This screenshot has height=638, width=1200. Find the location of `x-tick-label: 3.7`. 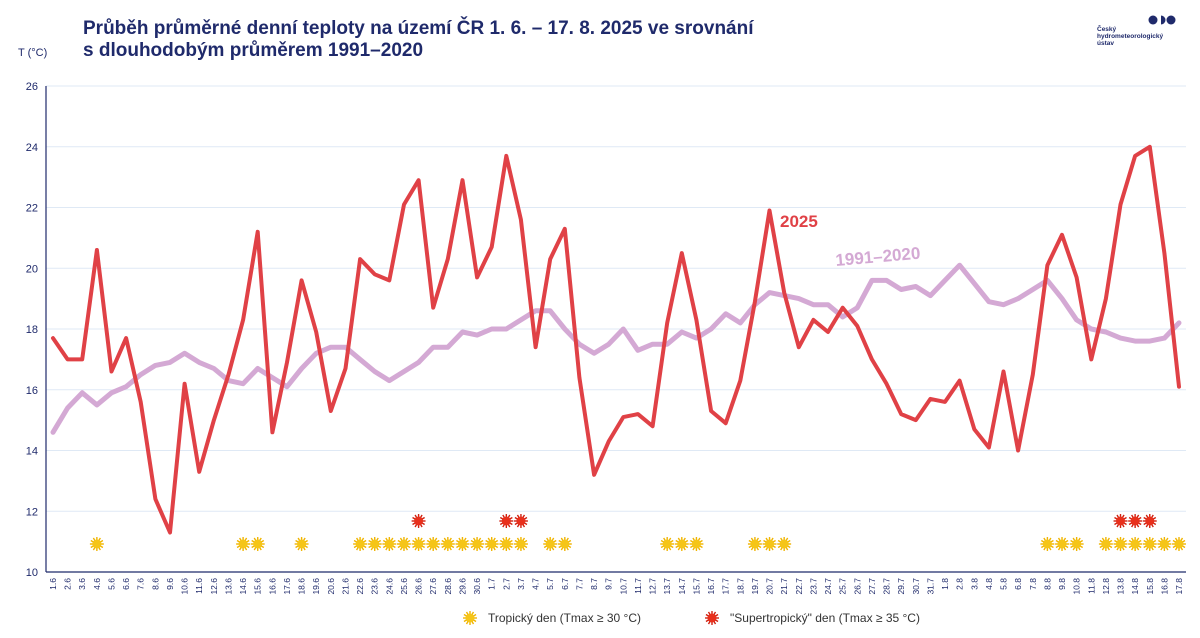

x-tick-label: 3.7 is located at coordinates (521, 584).